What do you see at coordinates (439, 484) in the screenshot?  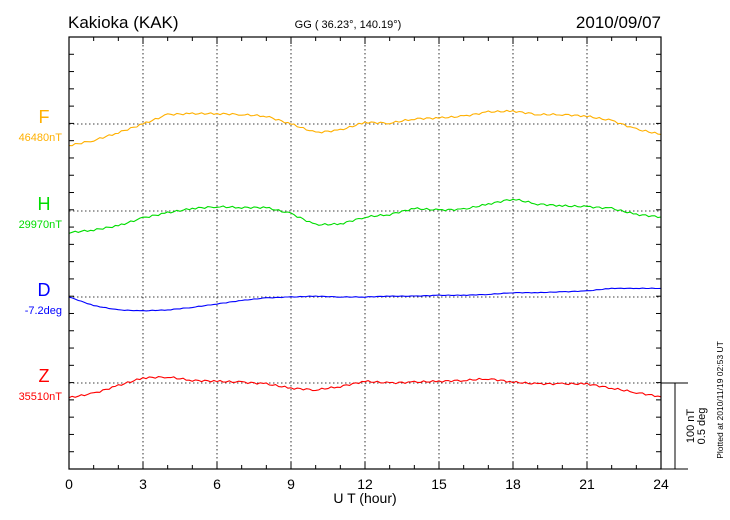 I see `x-tick-label: 15` at bounding box center [439, 484].